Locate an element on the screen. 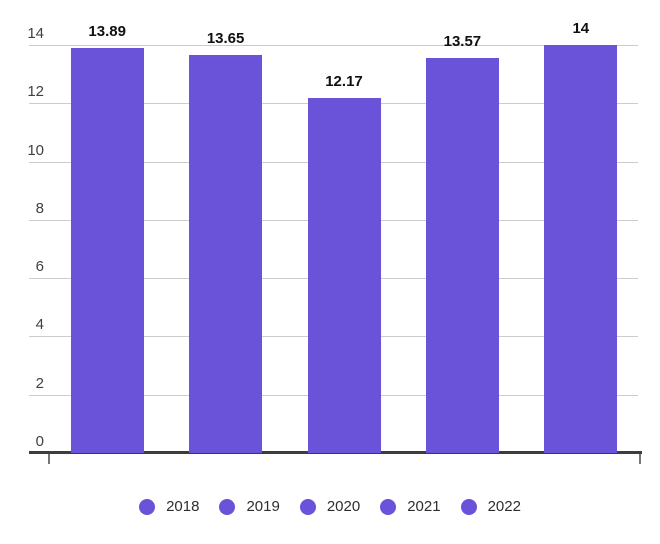  y-axis-label-2: 2 is located at coordinates (39, 383).